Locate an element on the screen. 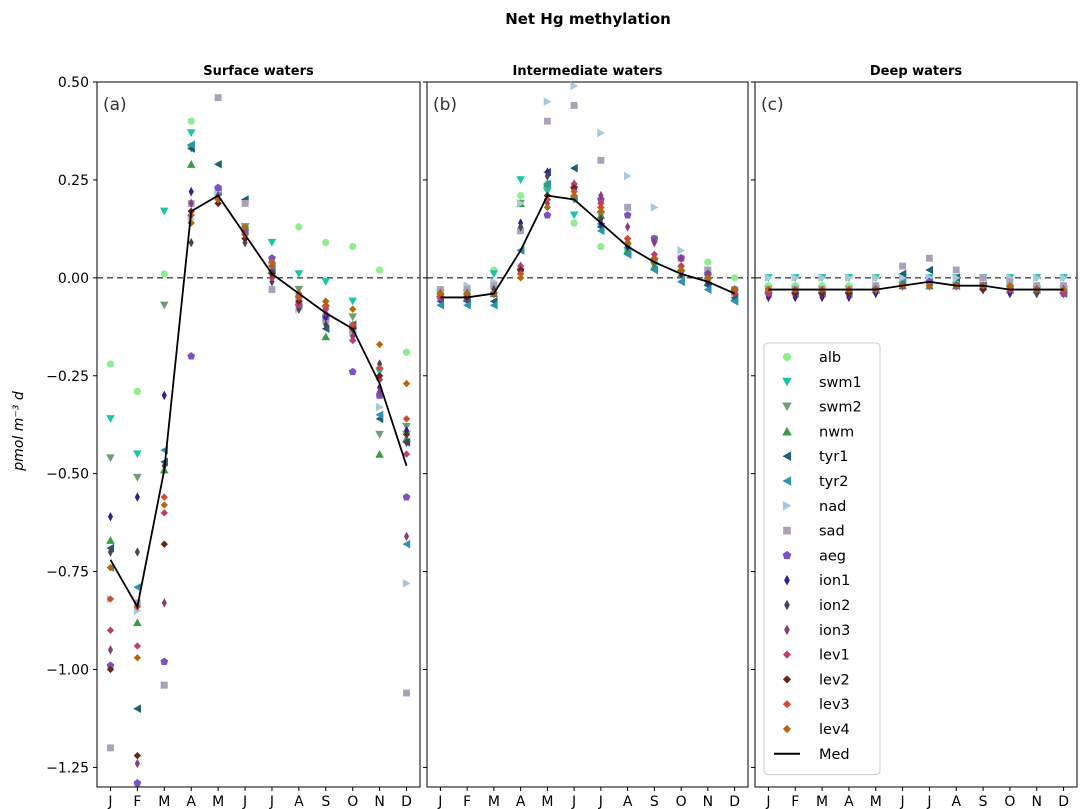 The height and width of the screenshot is (809, 1080). median-line is located at coordinates (258, 402).